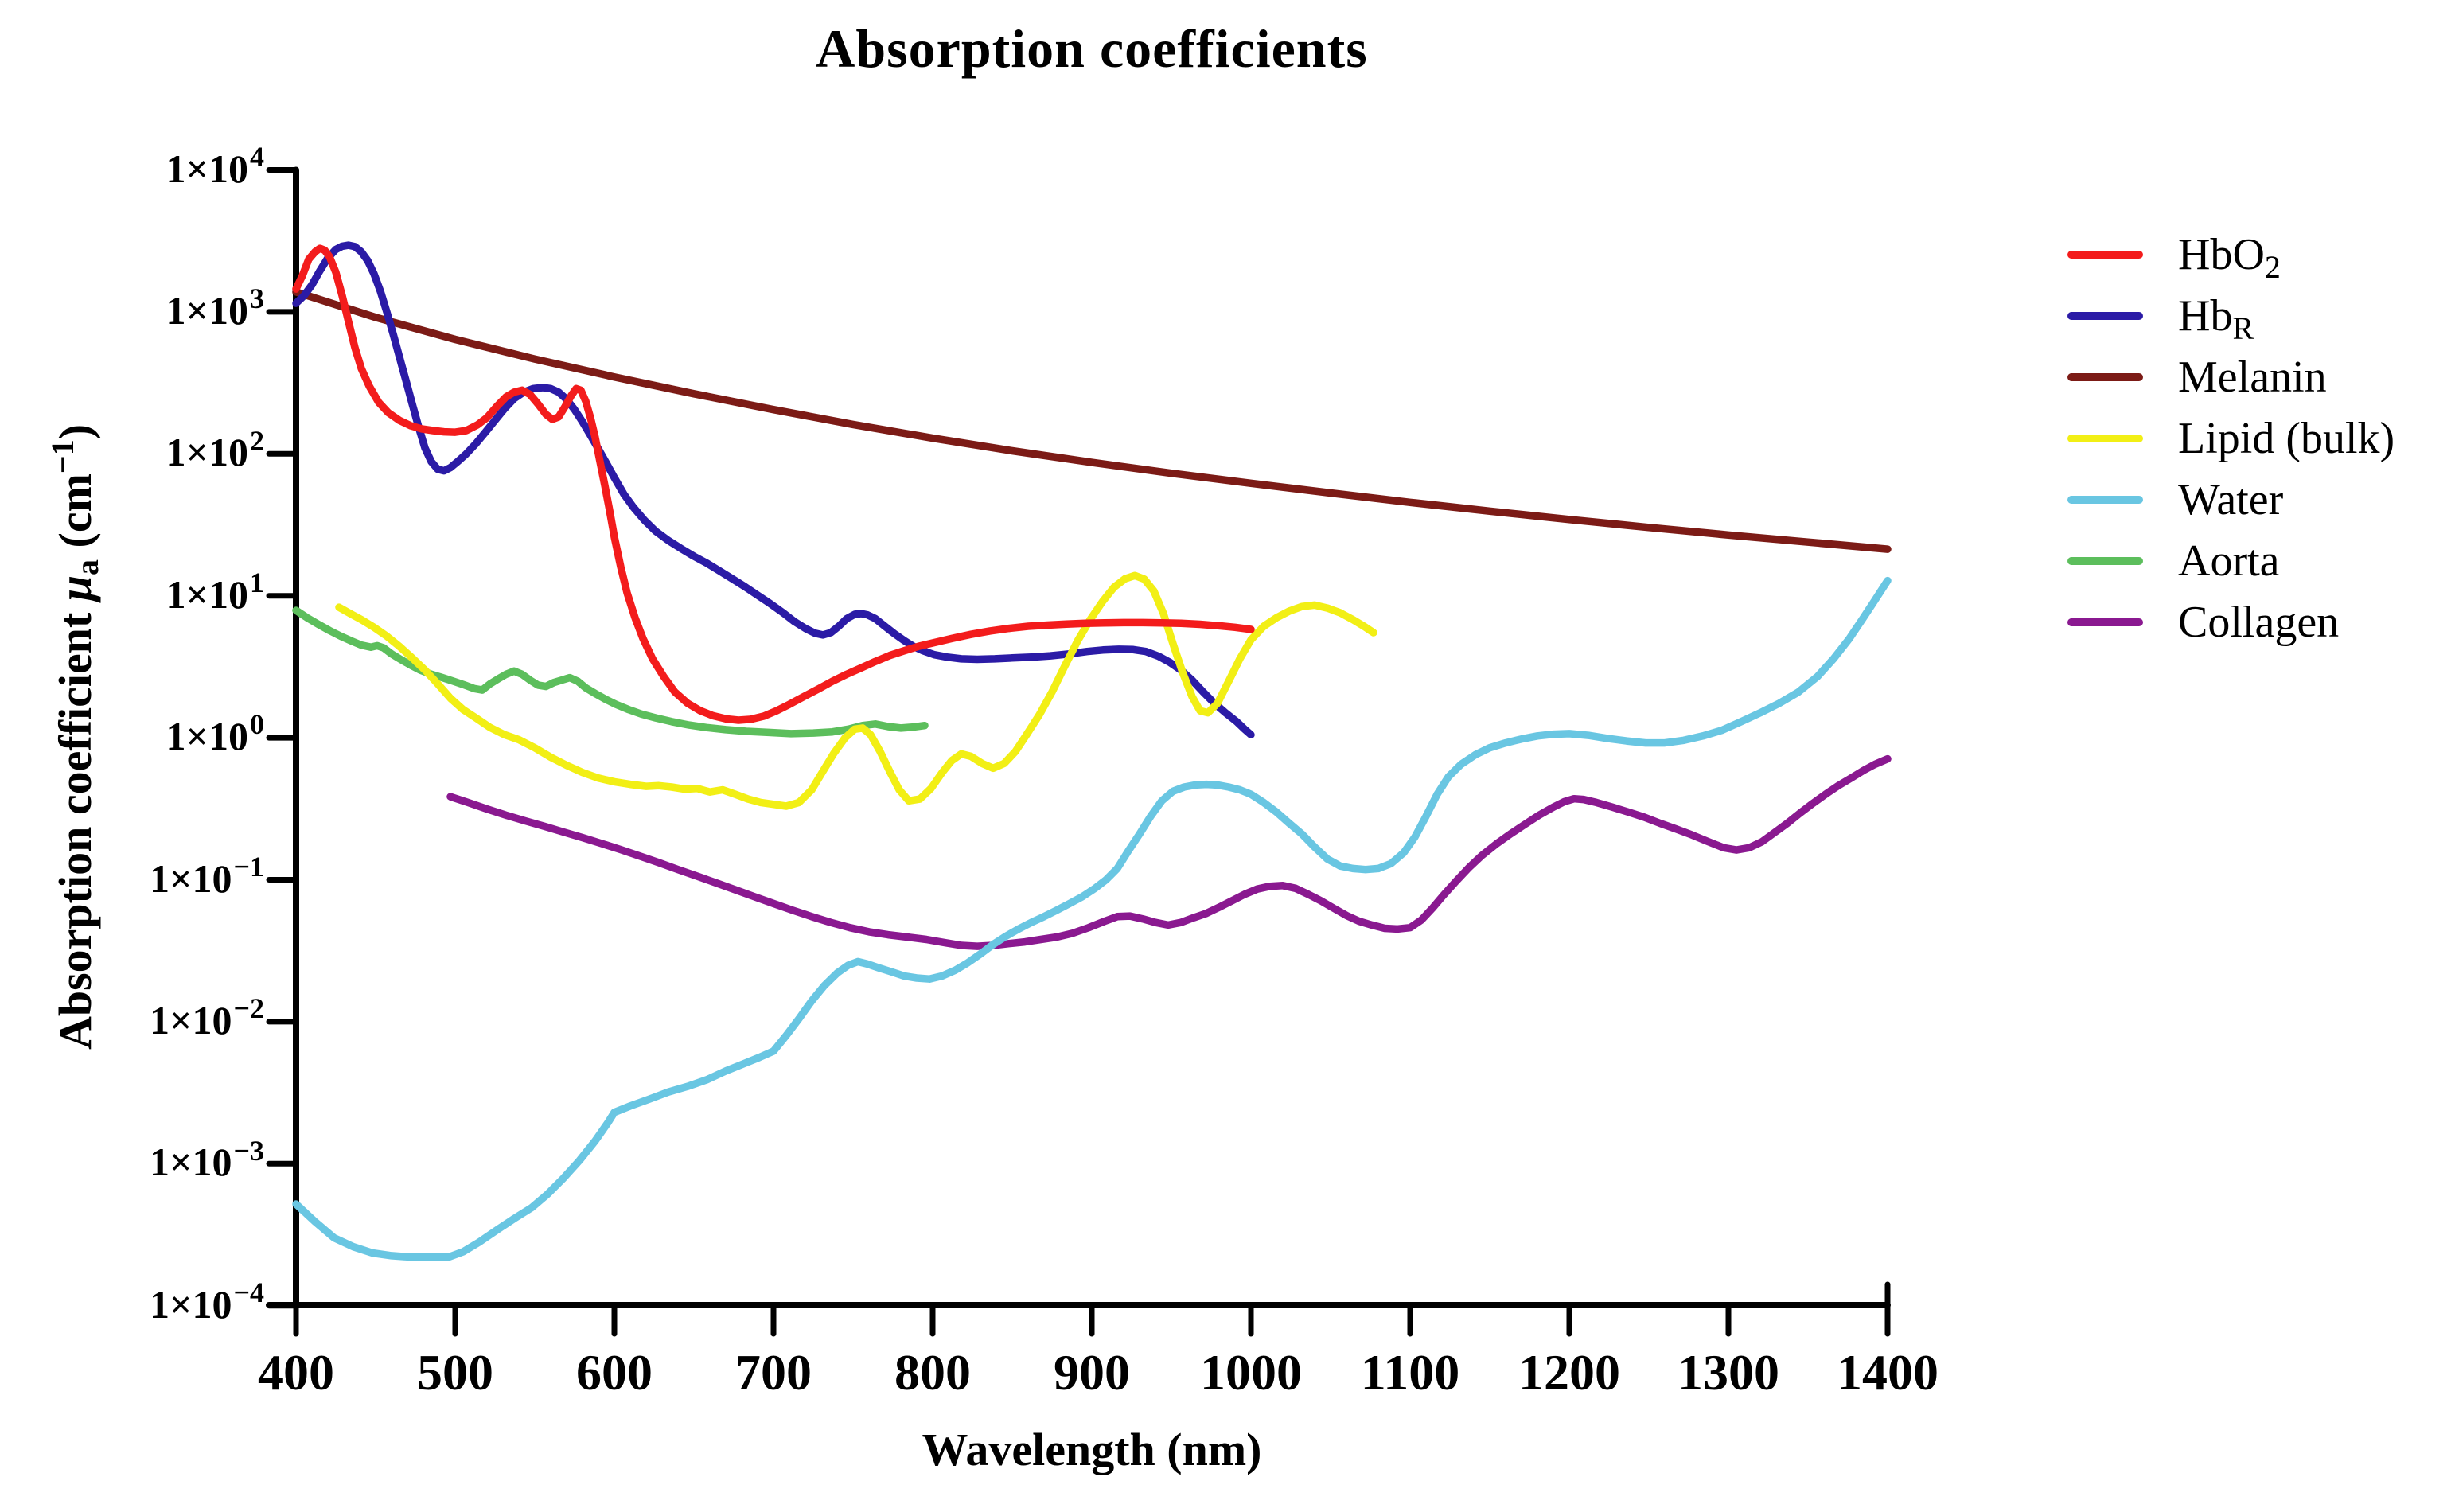 The width and height of the screenshot is (2451, 1512). I want to click on legend-label-Collagen: Collagen, so click(2258, 622).